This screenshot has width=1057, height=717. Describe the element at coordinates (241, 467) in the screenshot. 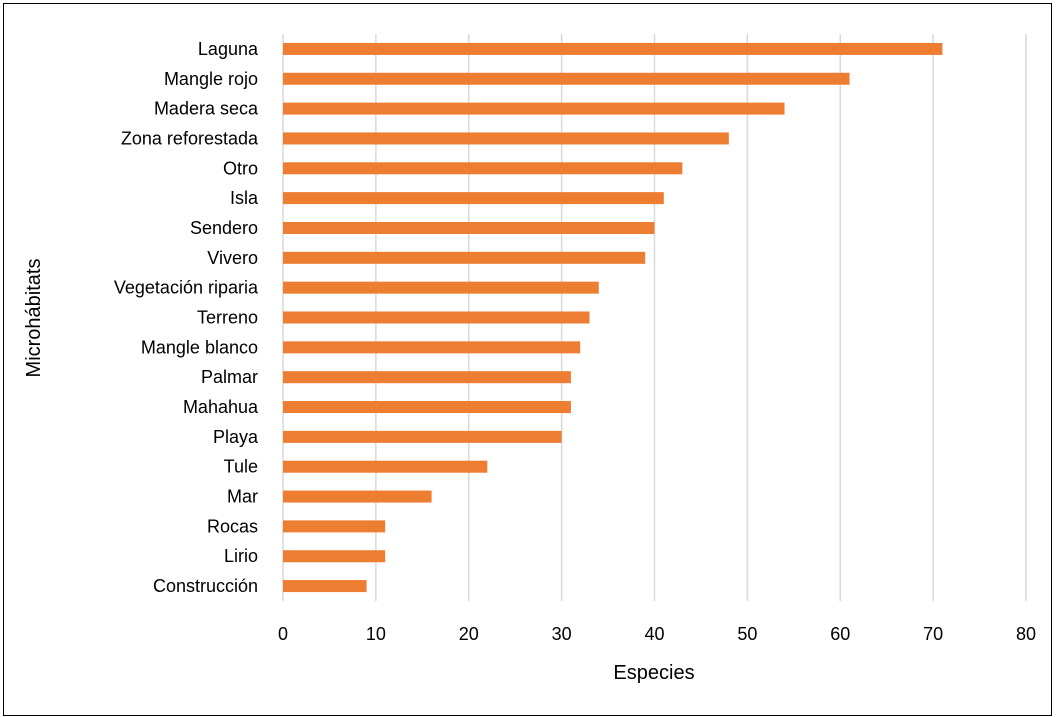

I see `category-label: Tule` at that location.